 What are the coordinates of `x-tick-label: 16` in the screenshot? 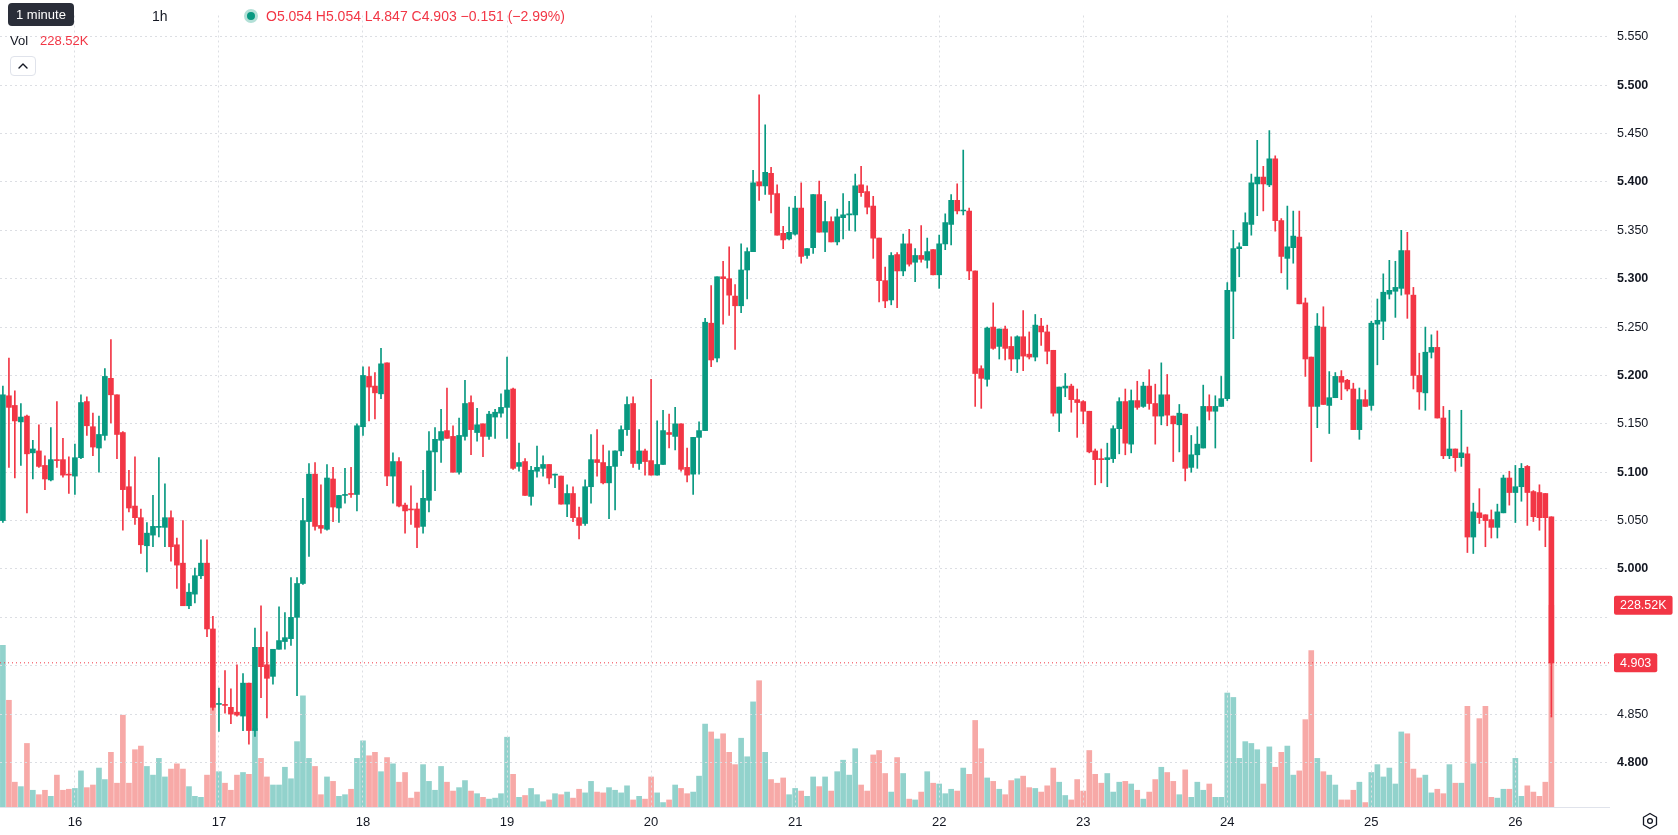 It's located at (75, 822).